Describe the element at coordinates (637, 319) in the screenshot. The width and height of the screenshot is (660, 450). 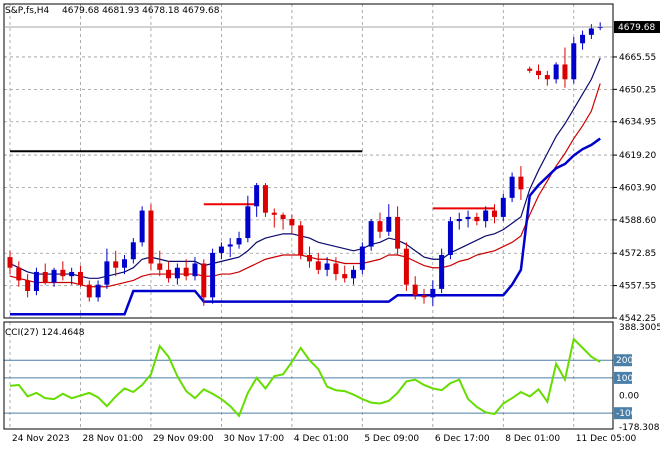
I see `price-tick-label: 4542.25` at that location.